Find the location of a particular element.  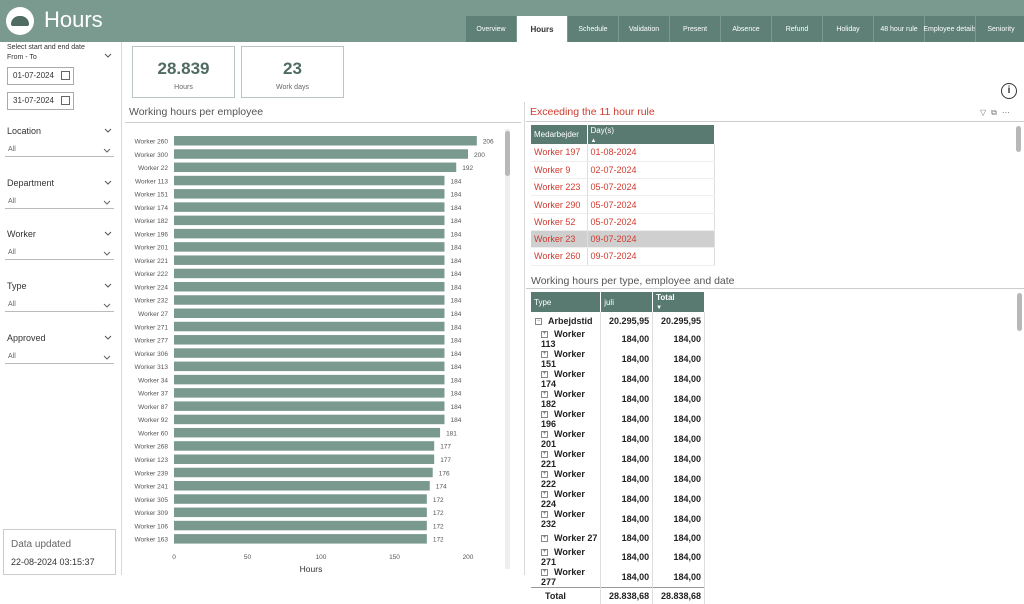

column-header-type: Type is located at coordinates (566, 302).